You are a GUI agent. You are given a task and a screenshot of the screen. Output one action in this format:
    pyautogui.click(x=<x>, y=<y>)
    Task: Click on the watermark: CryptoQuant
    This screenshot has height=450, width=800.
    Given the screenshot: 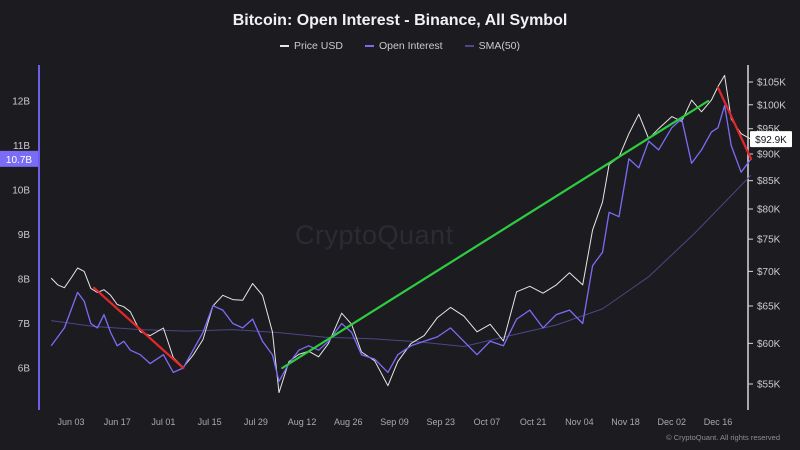 What is the action you would take?
    pyautogui.click(x=374, y=235)
    